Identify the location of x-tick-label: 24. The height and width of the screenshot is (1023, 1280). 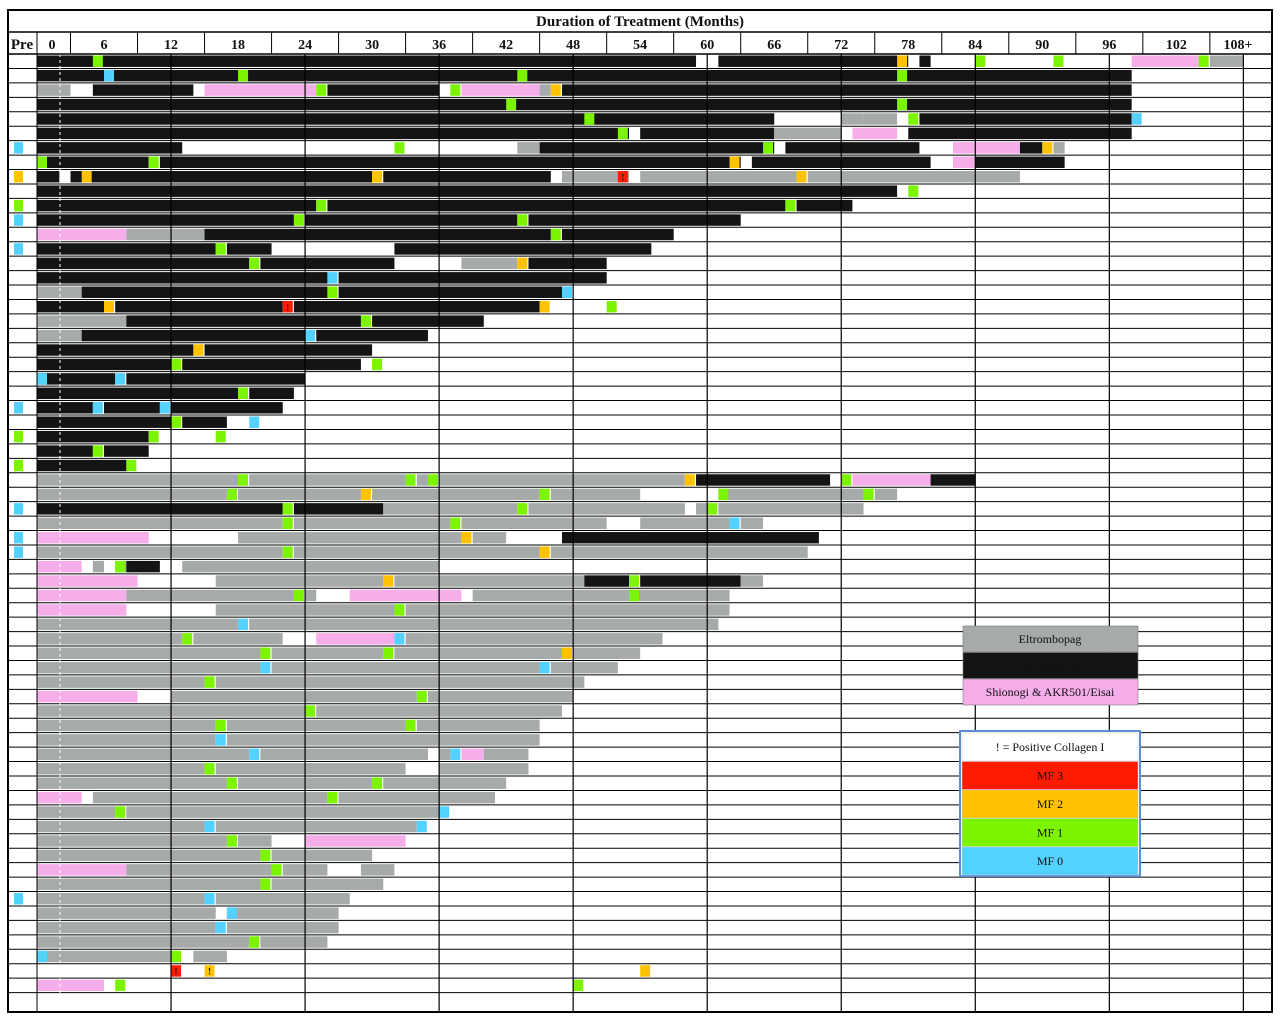
(305, 45).